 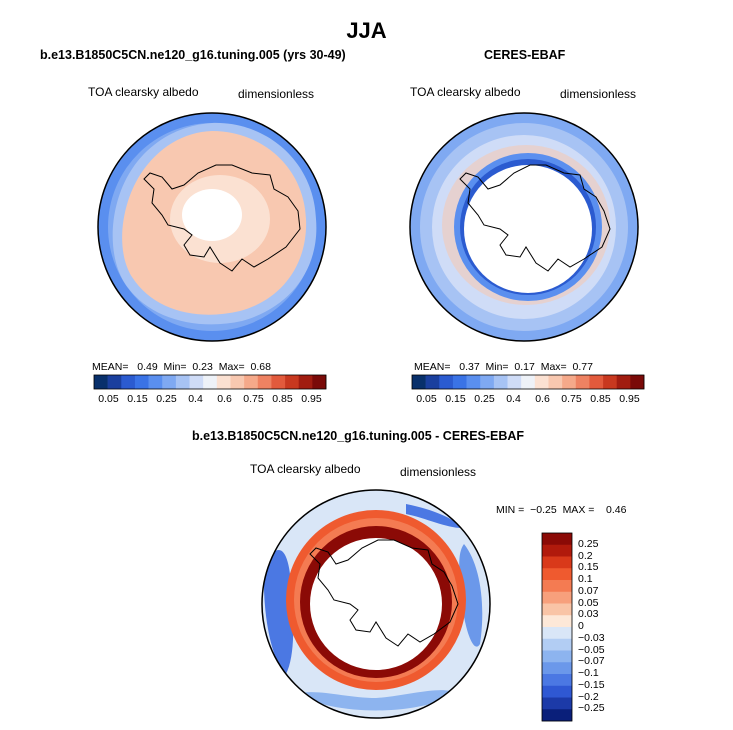 I want to click on min-value: 0.17, so click(x=524, y=367).